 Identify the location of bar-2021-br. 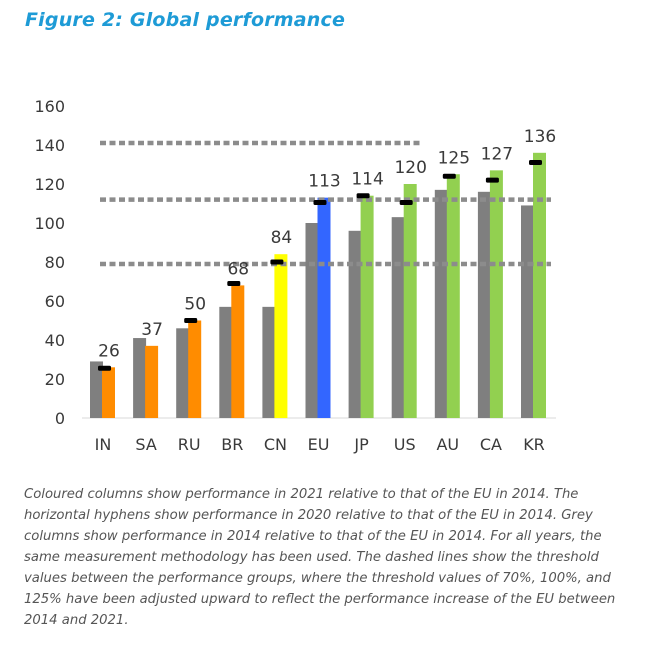
(238, 351).